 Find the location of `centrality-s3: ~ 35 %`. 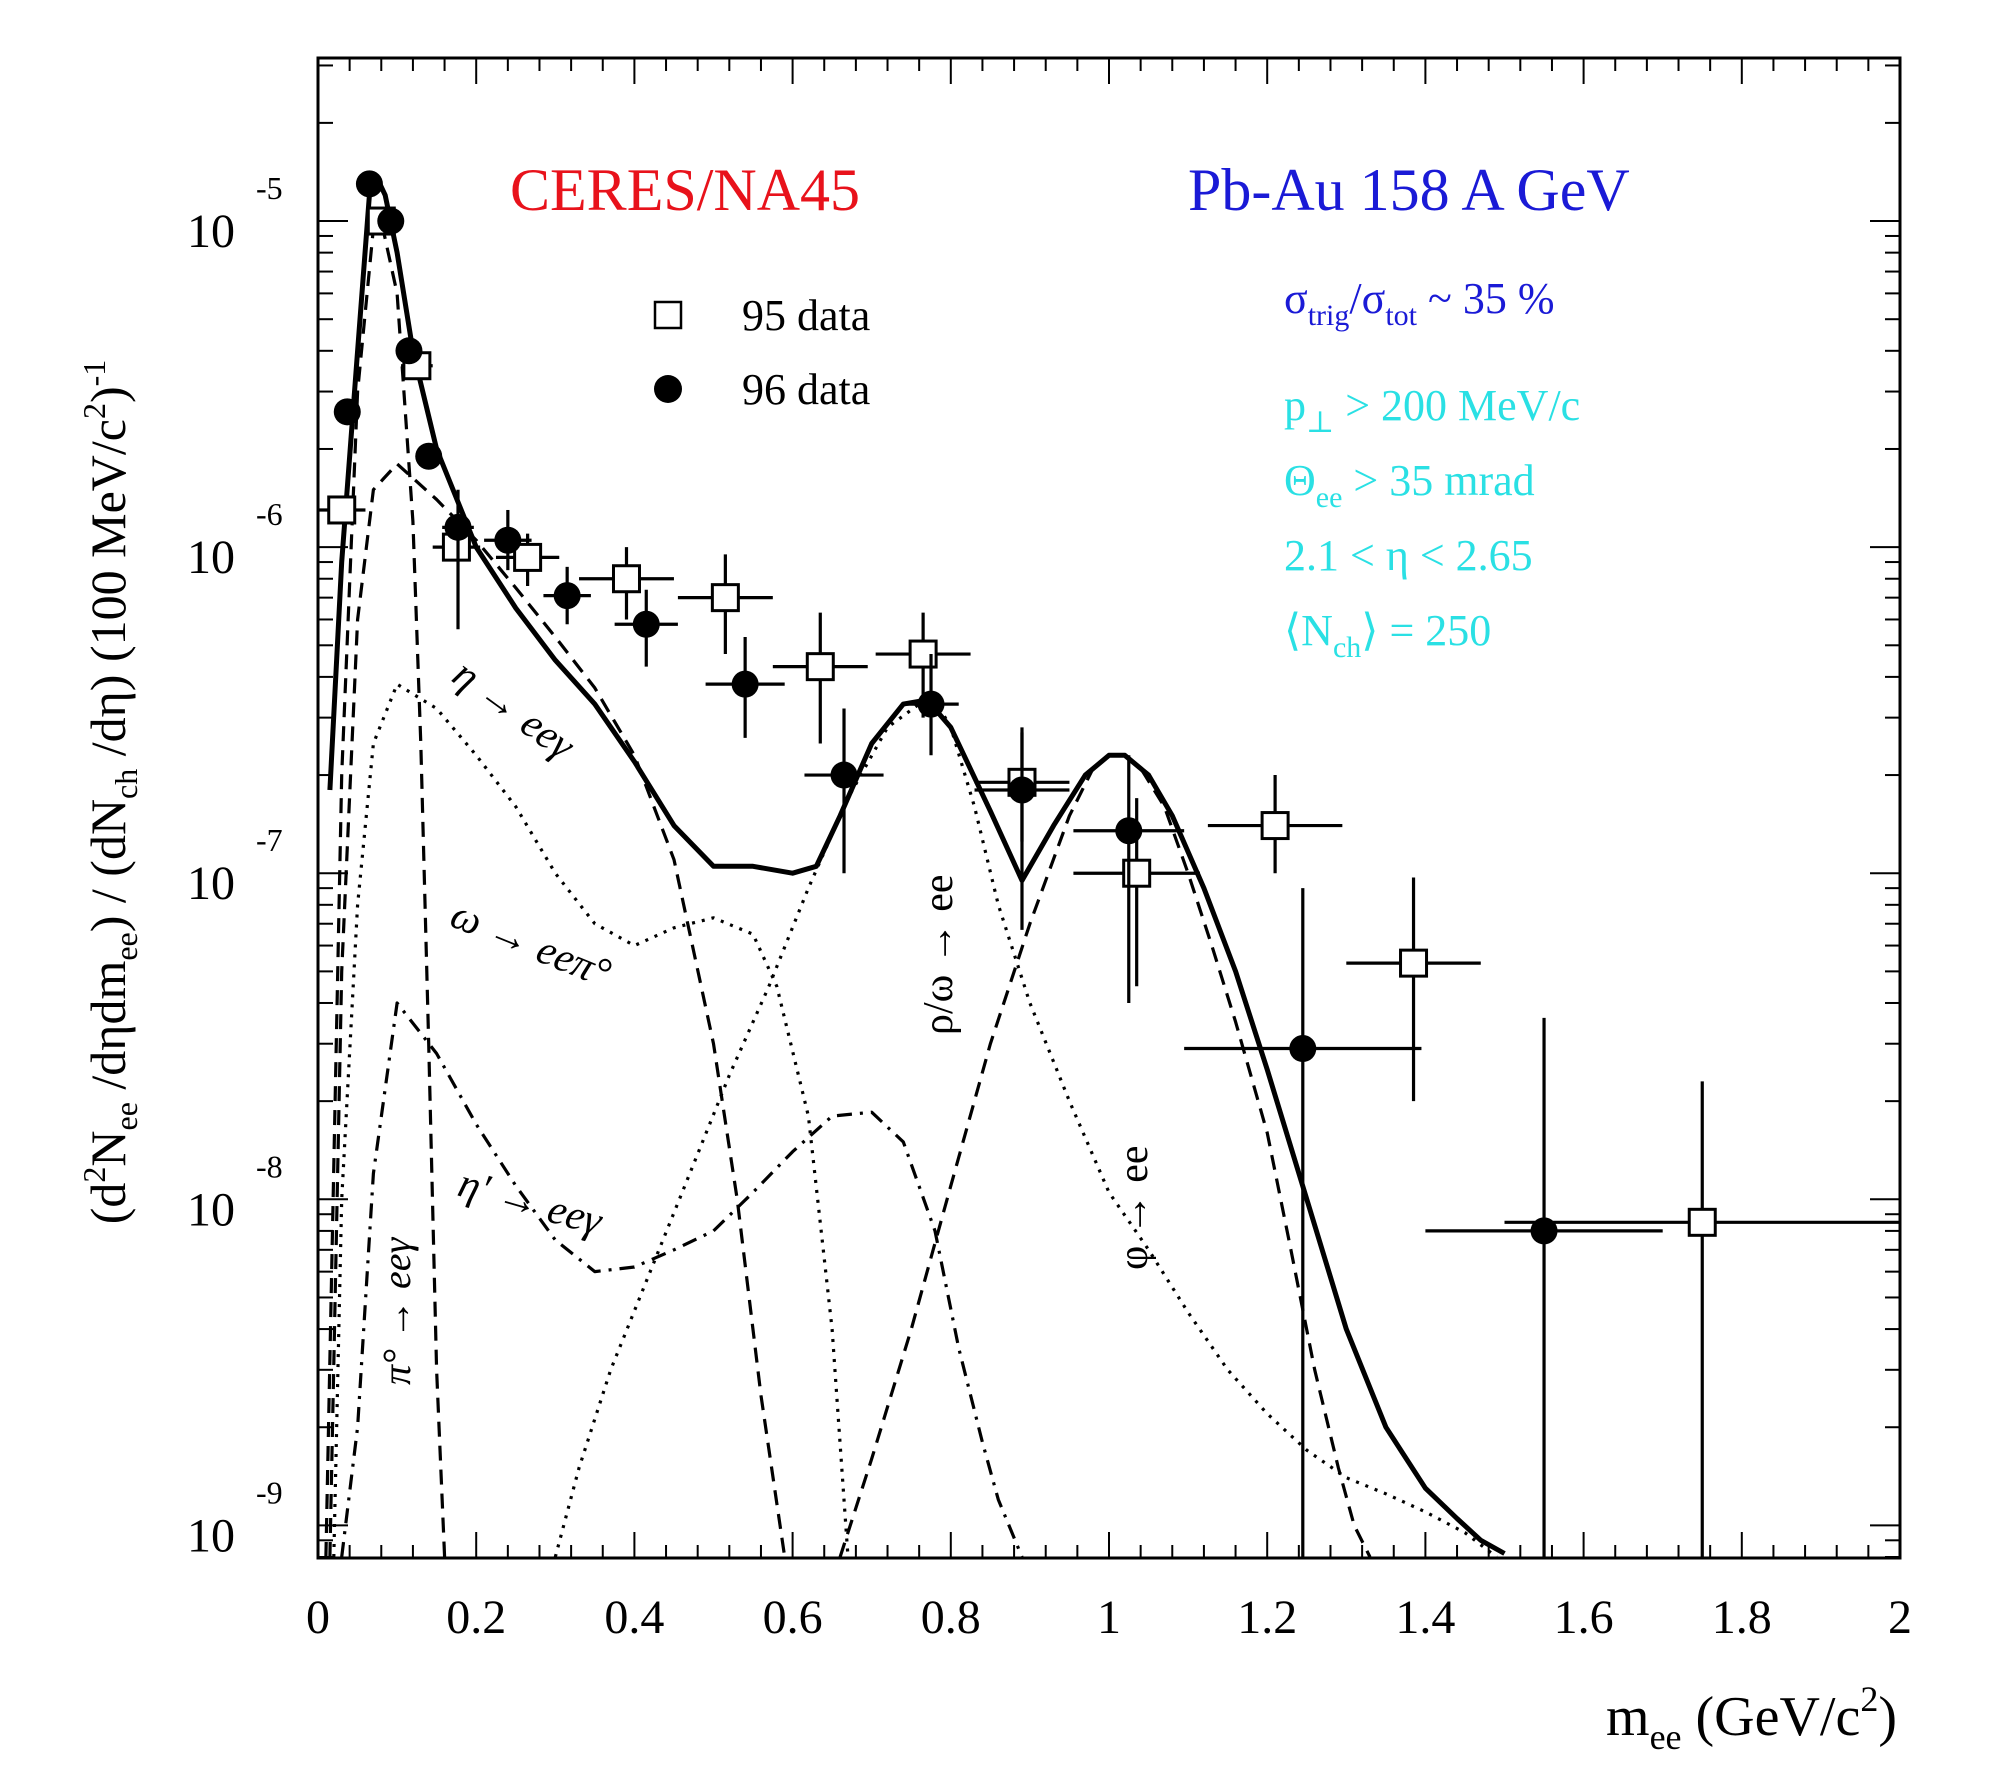

centrality-s3: ~ 35 % is located at coordinates (1485, 298).